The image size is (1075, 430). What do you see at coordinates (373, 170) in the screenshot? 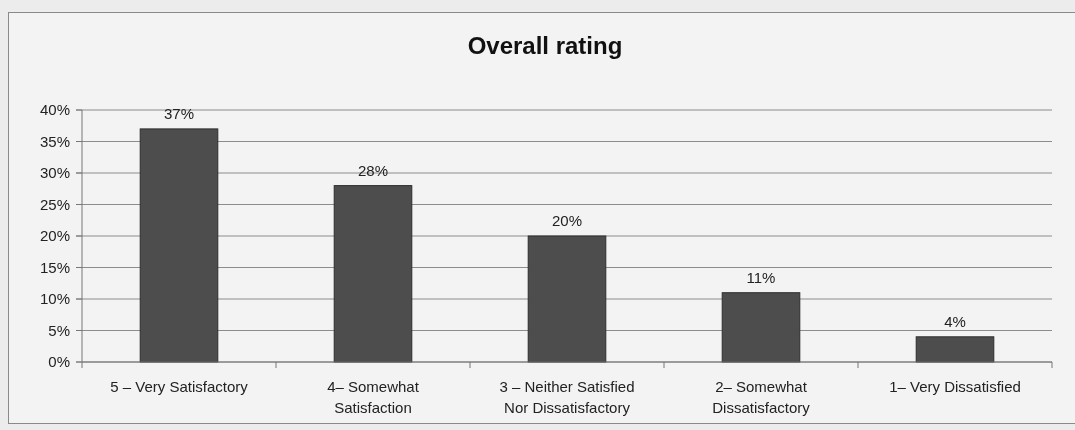
I see `data-label: 28%` at bounding box center [373, 170].